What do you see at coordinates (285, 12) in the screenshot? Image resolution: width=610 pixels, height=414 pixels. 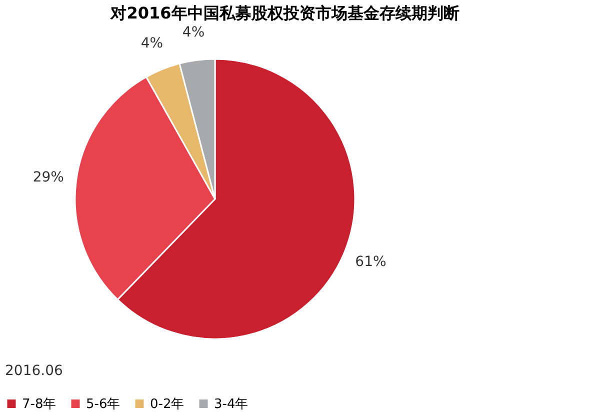 I see `chart-title: 对2016年中国私募股权投资市场基金存续期判断` at bounding box center [285, 12].